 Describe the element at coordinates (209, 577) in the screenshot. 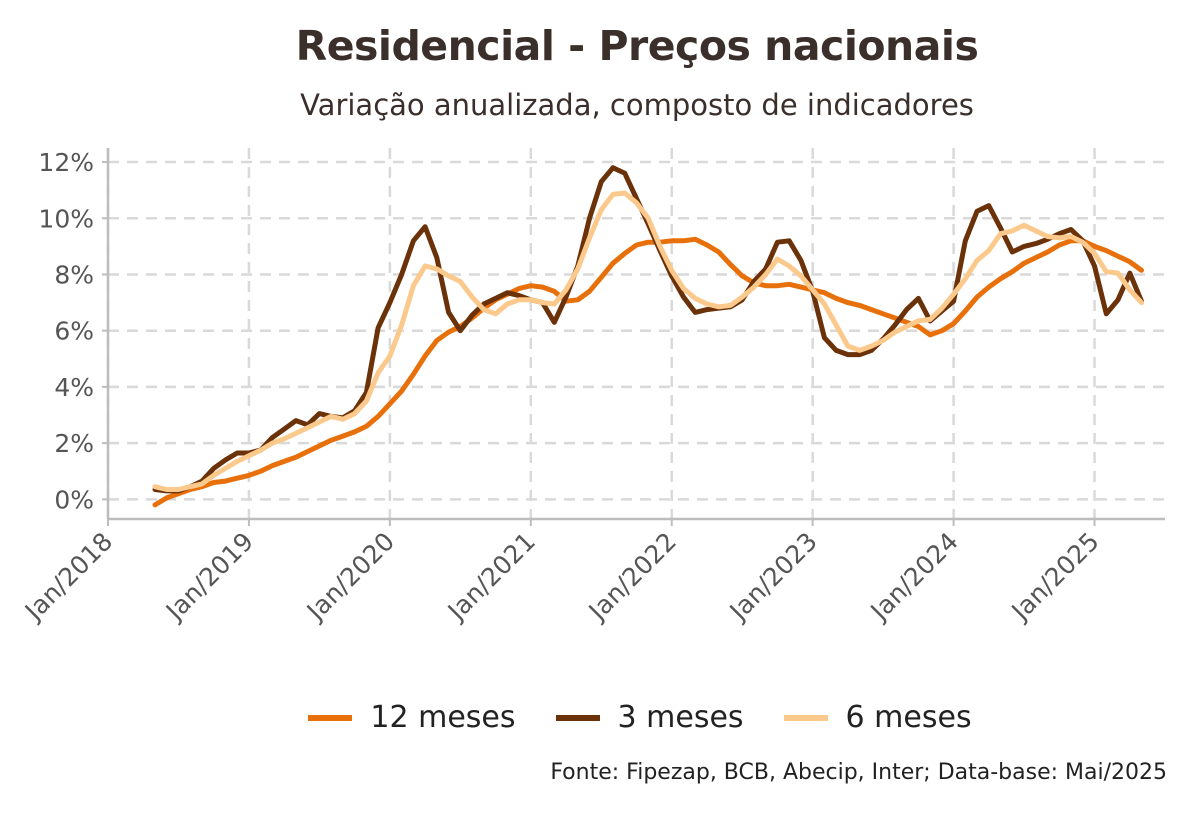

I see `x-tick-label: Jan/2019` at that location.